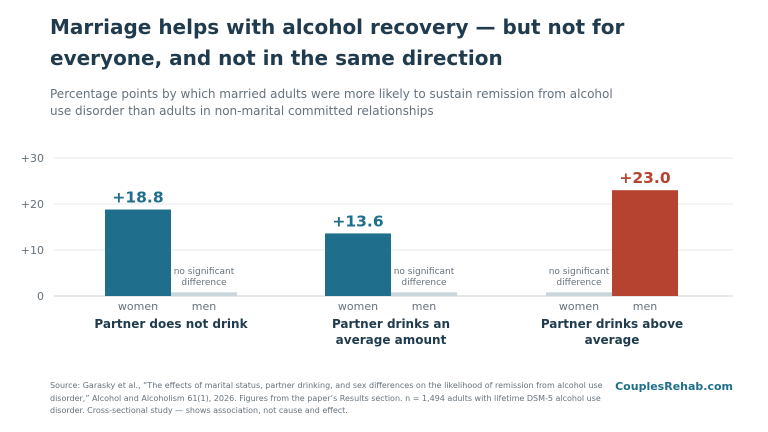 The width and height of the screenshot is (768, 432). I want to click on y-tick-label: +10, so click(32, 250).